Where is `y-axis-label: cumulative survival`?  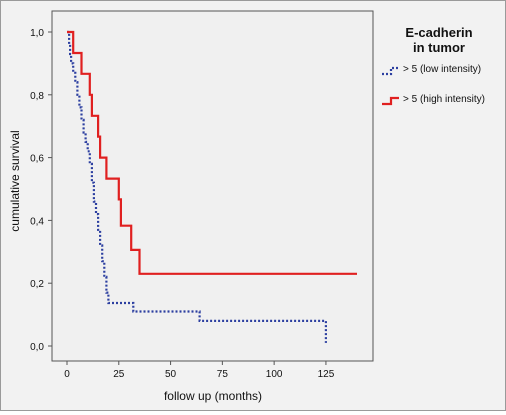
y-axis-label: cumulative survival is located at coordinates (15, 180).